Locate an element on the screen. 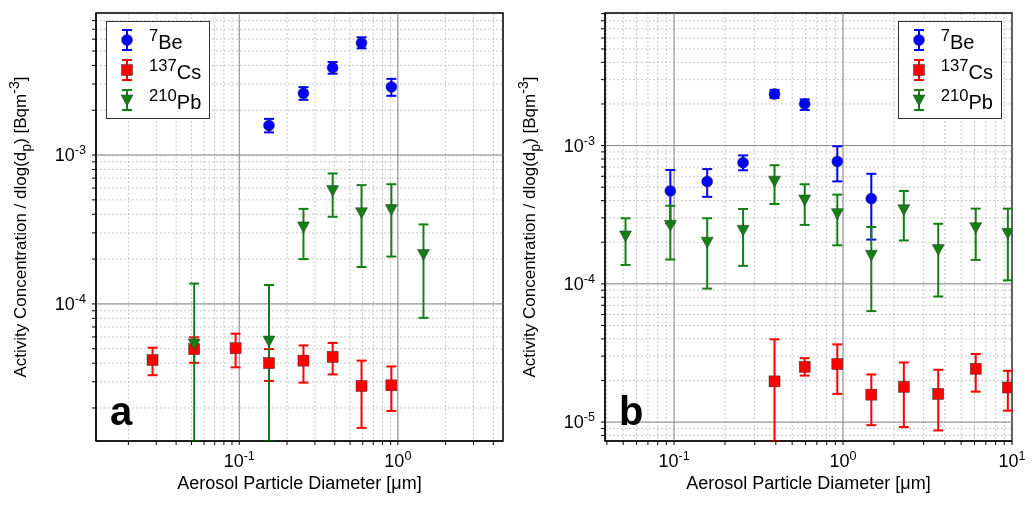 This screenshot has width=1034, height=514. annotation: b is located at coordinates (631, 411).